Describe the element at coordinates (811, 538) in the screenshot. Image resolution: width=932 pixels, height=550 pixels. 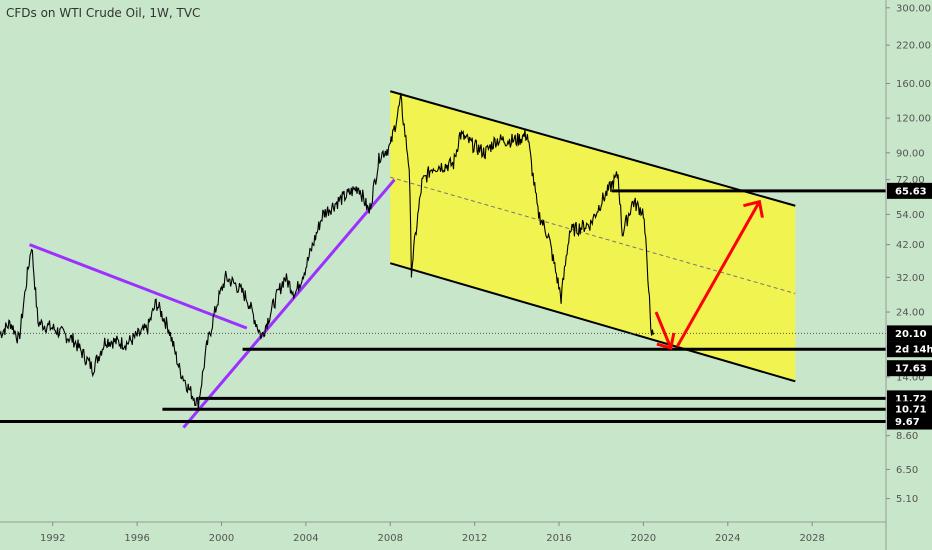
I see `x-tick-label: 2028` at that location.